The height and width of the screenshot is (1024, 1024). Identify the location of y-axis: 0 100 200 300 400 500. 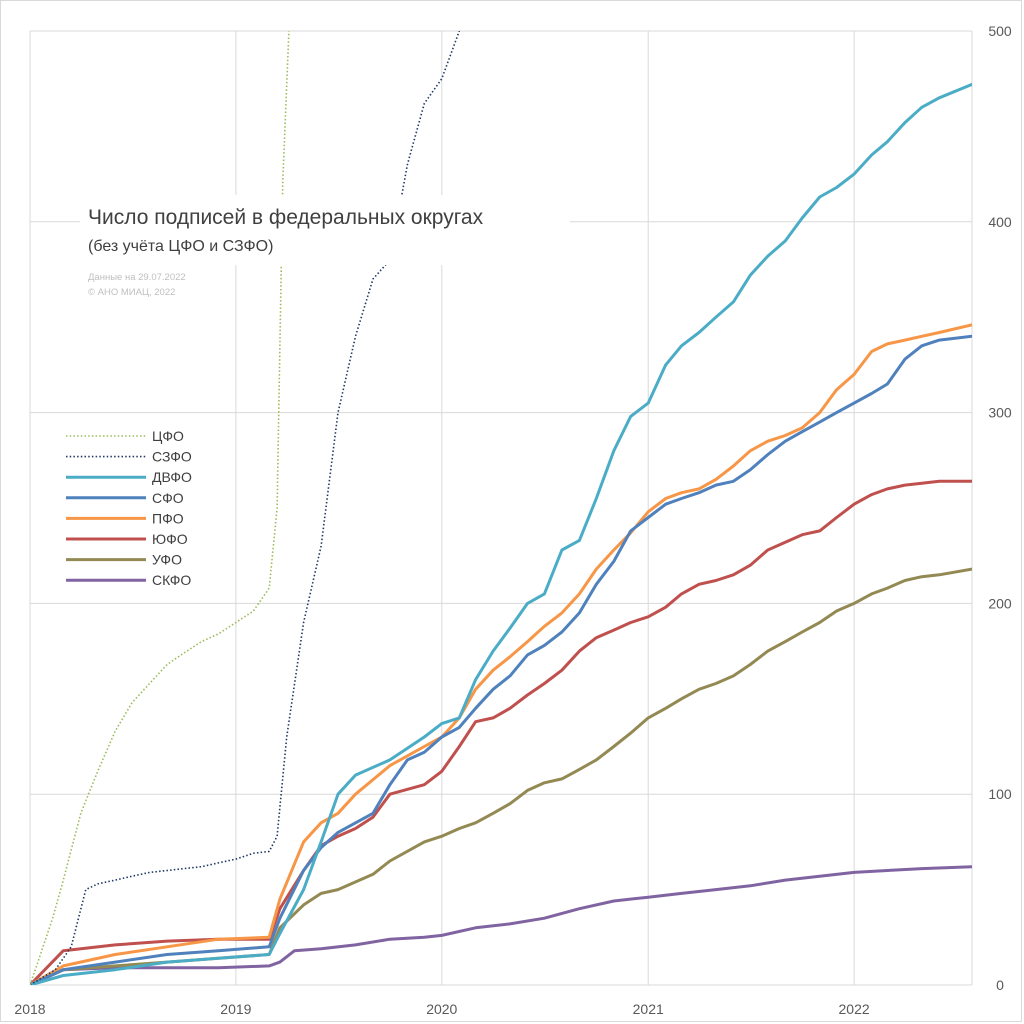
(1000, 508).